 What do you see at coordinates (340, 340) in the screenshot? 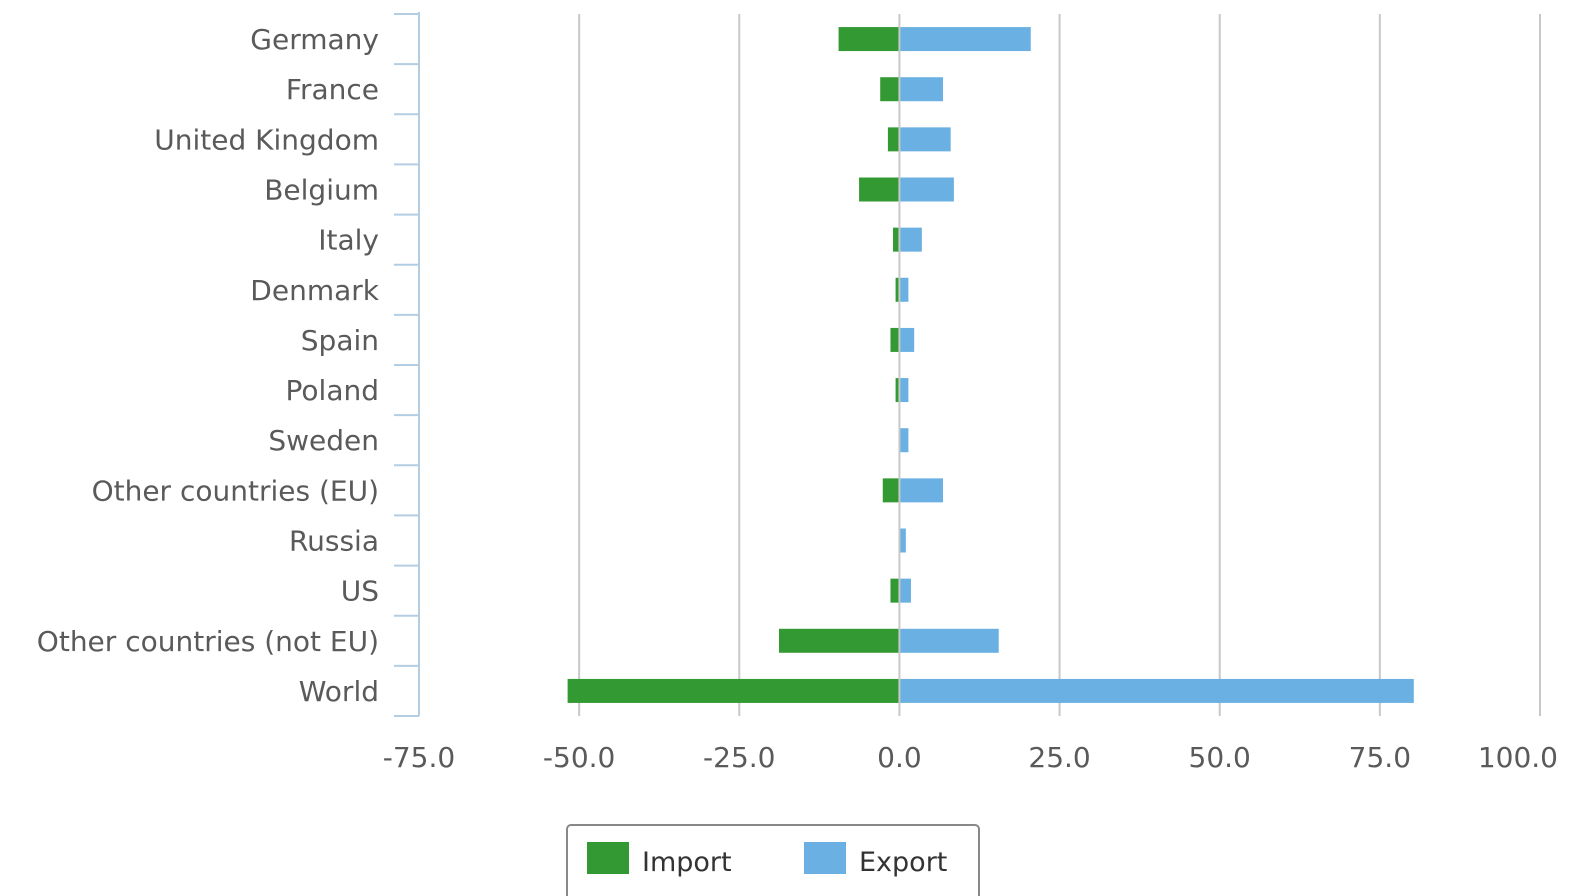
I see `category-label: Spain` at bounding box center [340, 340].